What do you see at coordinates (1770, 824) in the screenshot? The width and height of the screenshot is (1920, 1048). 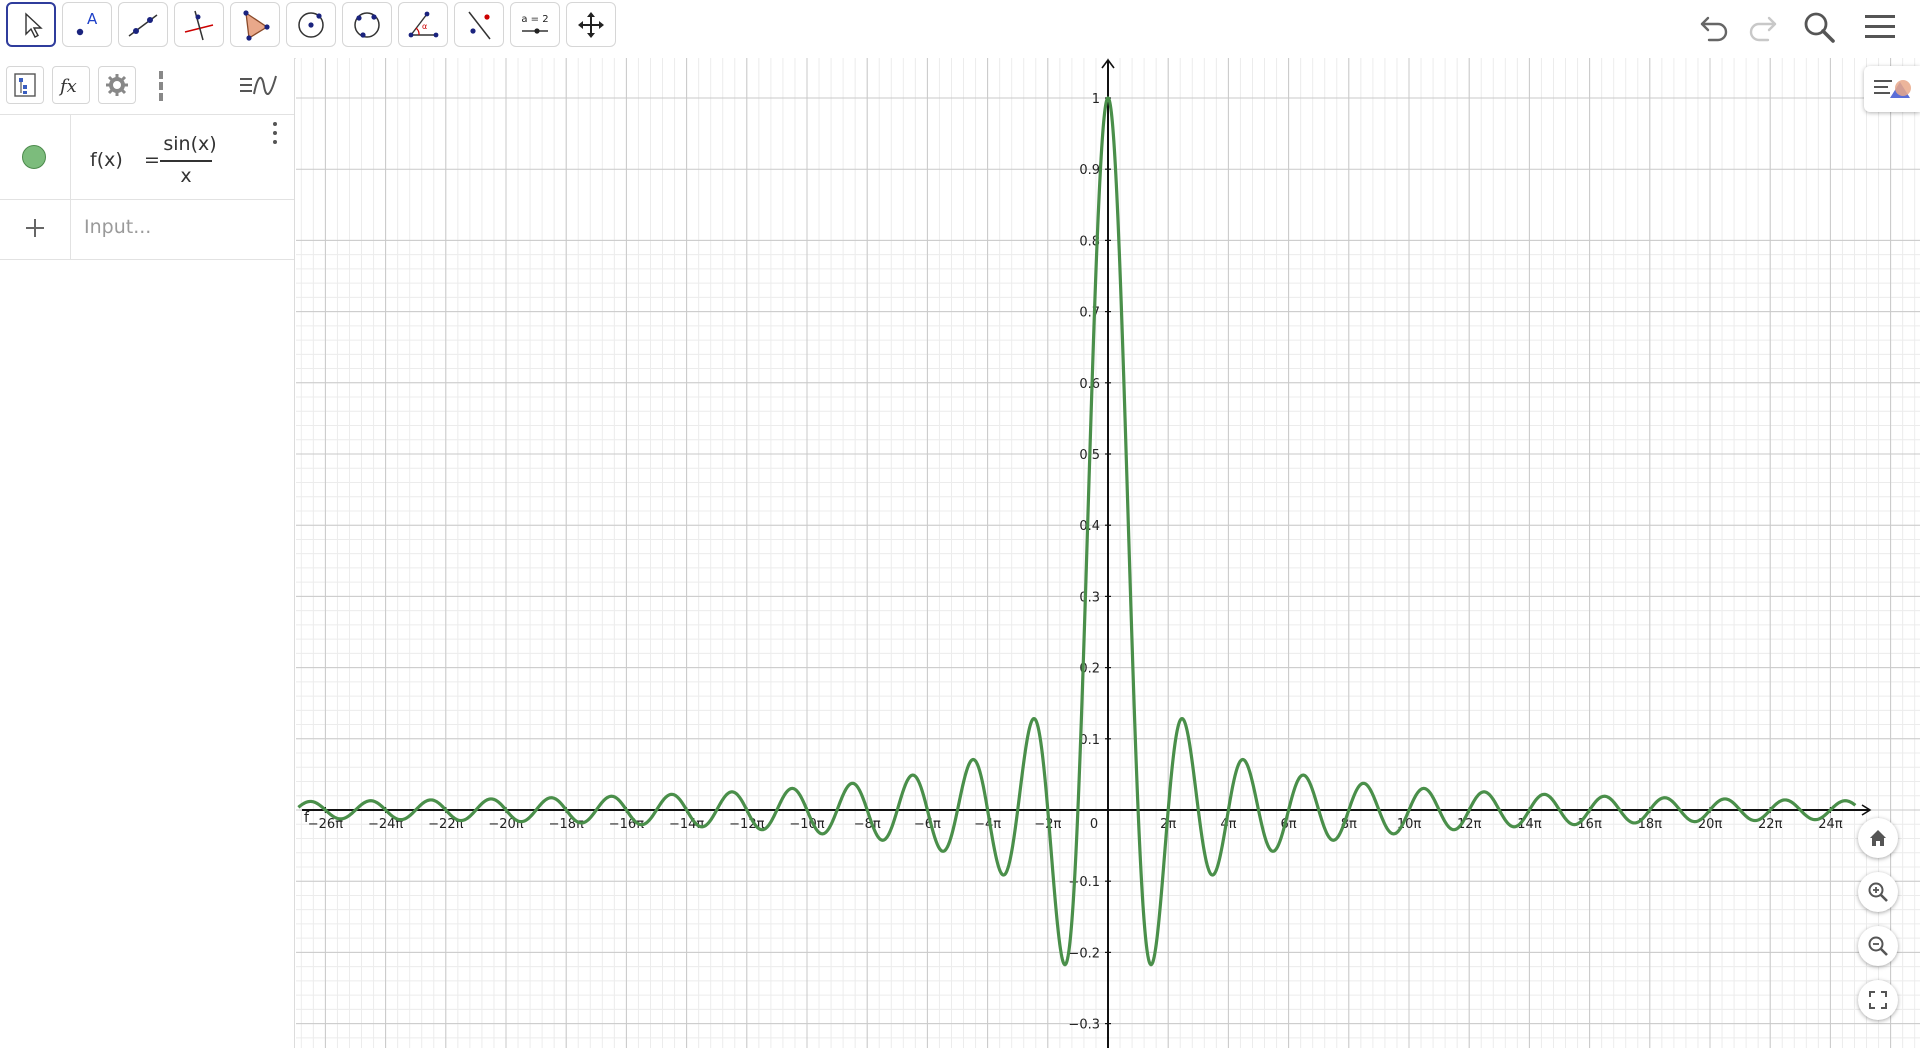 I see `x-tick-label: 22π` at bounding box center [1770, 824].